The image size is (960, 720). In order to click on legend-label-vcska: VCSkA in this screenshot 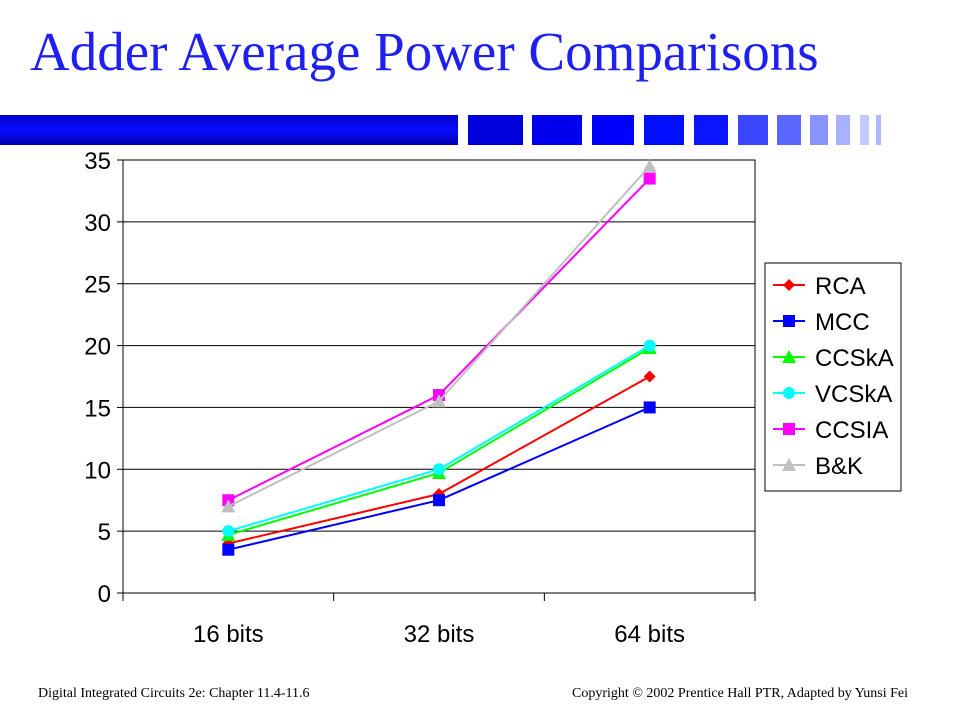, I will do `click(853, 394)`.